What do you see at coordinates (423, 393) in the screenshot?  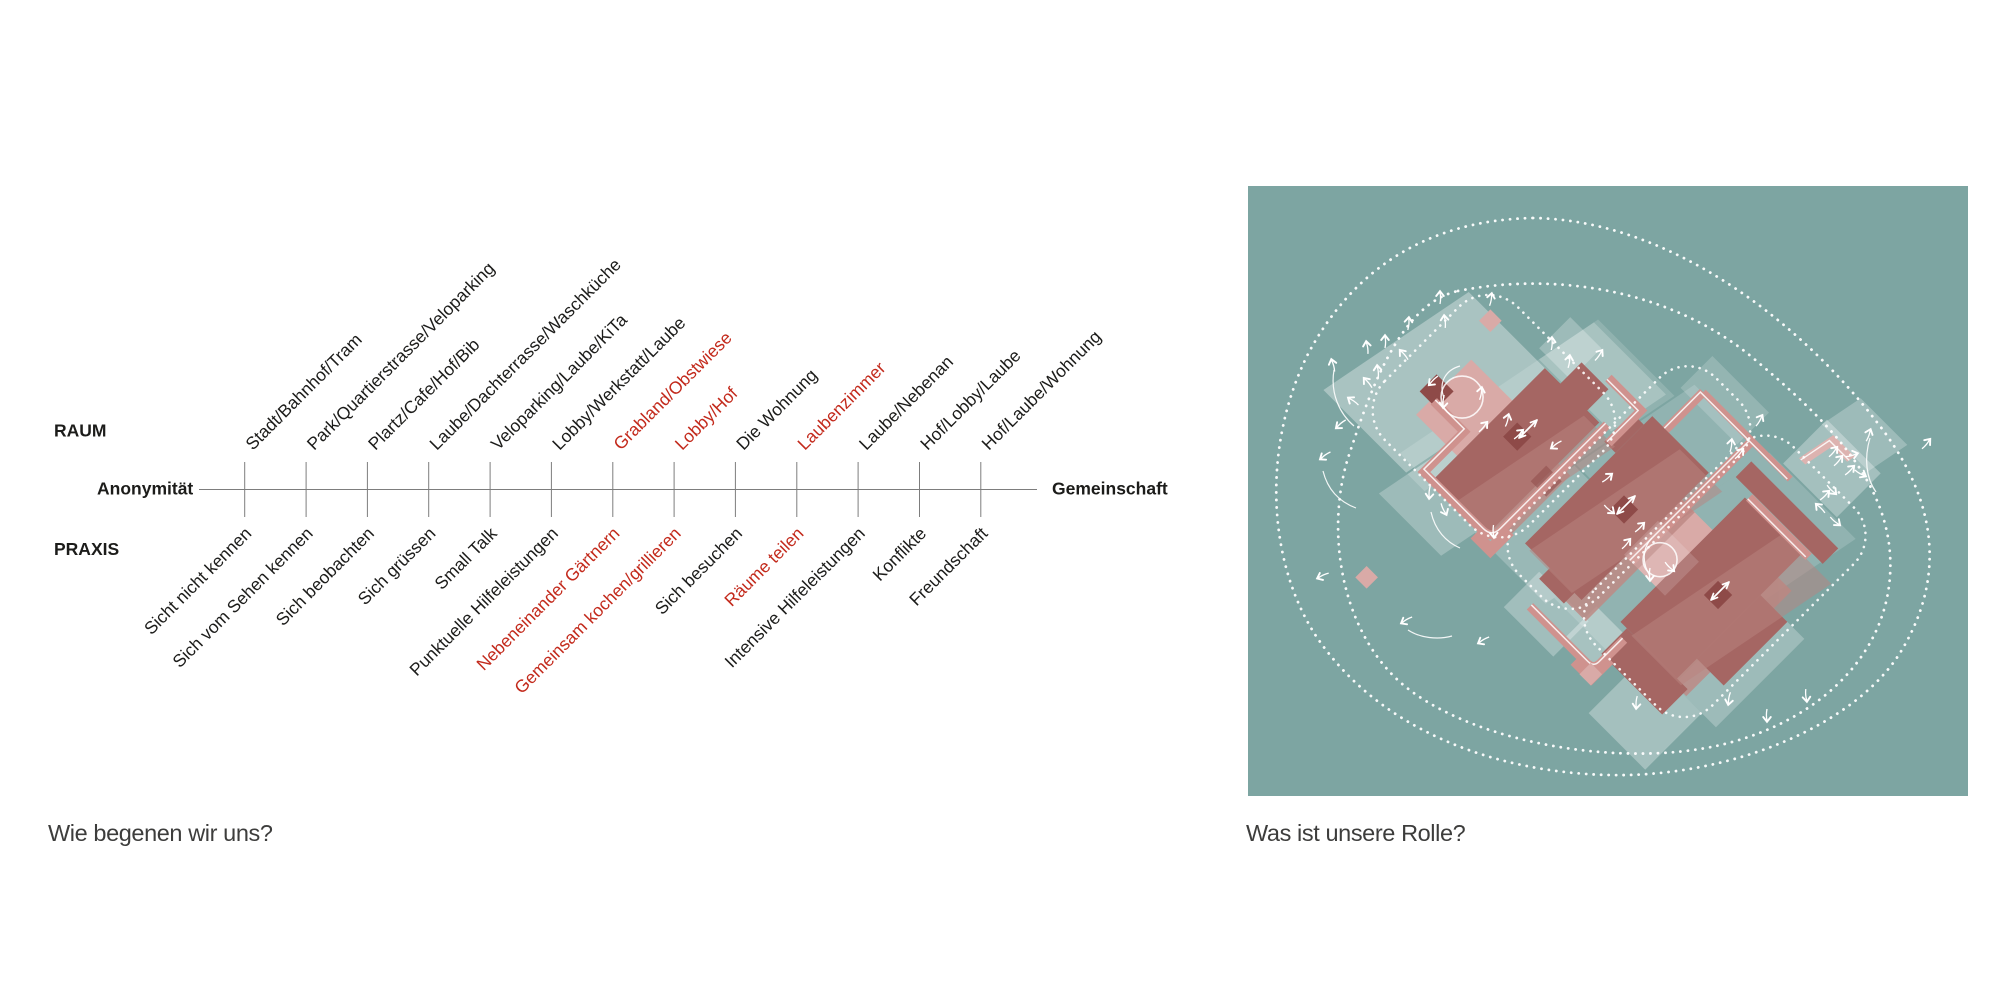 I see `svg-text: Plartz/Cafe/Hof/Bib` at bounding box center [423, 393].